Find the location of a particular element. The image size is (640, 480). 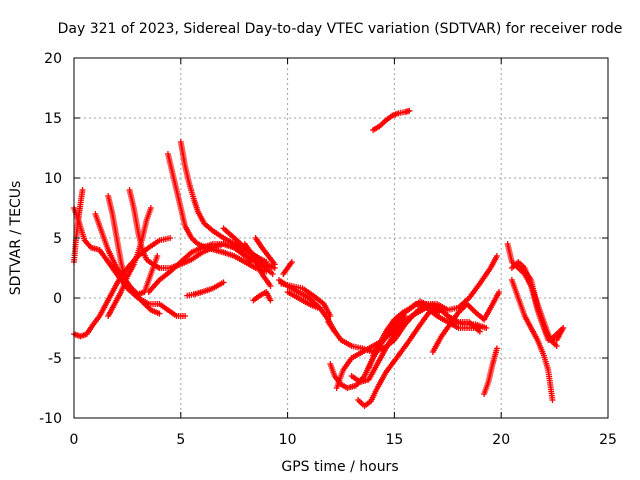

x-tick-label: 0 is located at coordinates (74, 440).